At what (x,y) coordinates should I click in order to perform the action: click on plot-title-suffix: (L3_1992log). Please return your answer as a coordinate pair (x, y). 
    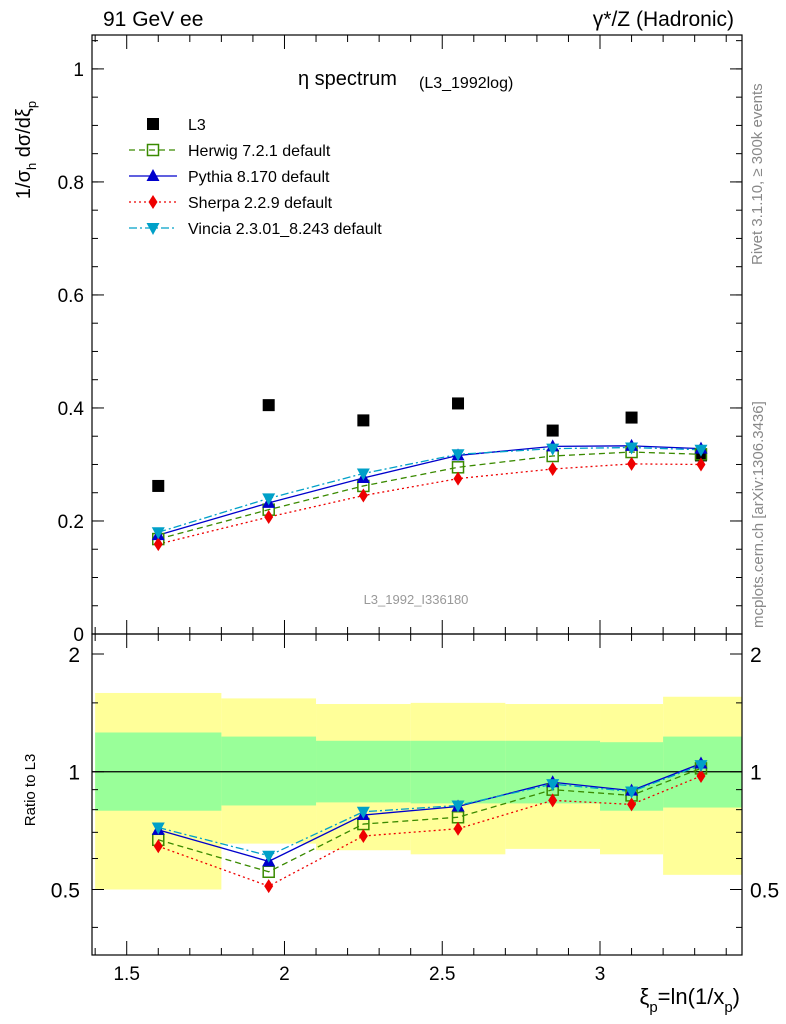
    Looking at the image, I should click on (466, 83).